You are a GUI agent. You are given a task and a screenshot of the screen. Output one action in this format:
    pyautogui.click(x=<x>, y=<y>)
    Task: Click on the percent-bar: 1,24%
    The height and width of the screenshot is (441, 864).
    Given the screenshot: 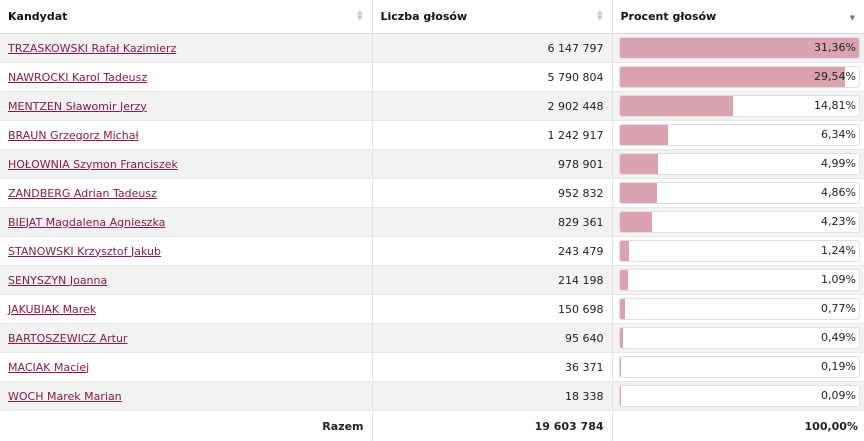 What is the action you would take?
    pyautogui.click(x=740, y=251)
    